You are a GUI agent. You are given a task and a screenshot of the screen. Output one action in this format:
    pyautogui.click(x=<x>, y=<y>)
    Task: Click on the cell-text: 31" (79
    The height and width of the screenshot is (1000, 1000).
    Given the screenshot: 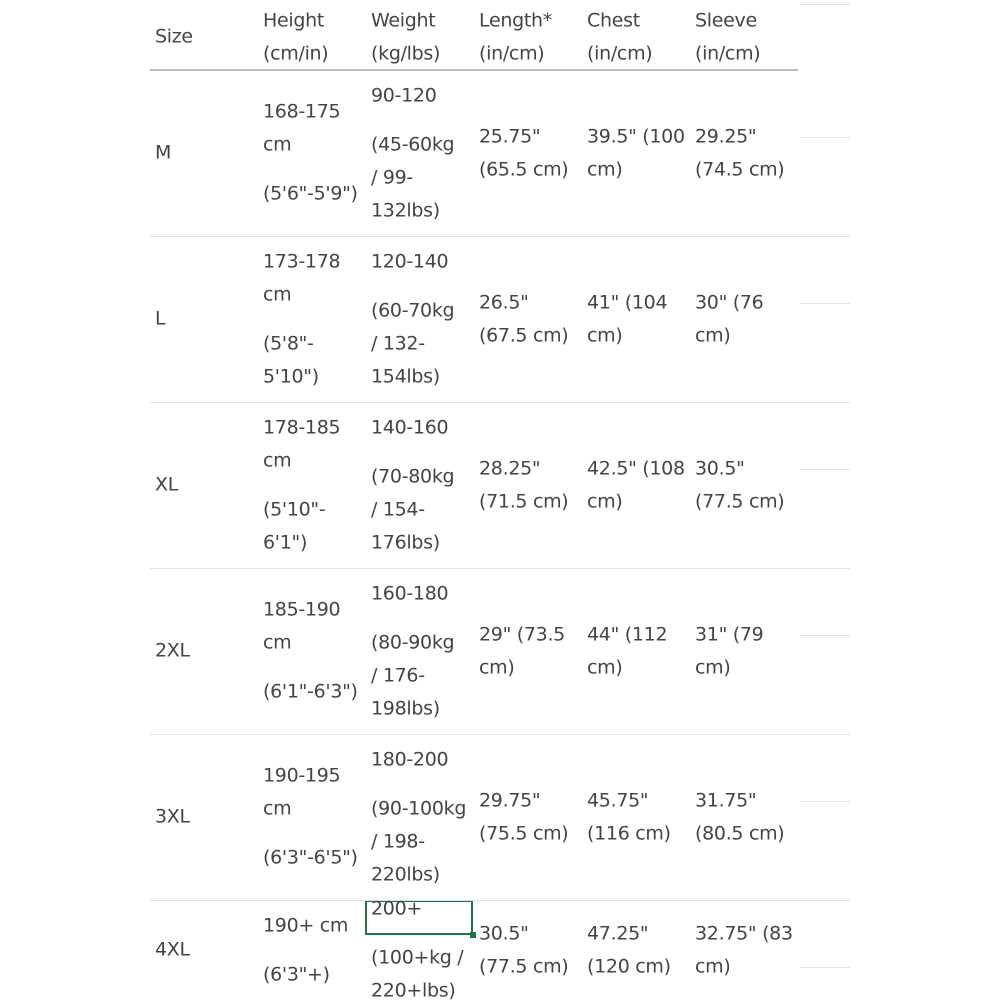 What is the action you would take?
    pyautogui.click(x=729, y=634)
    